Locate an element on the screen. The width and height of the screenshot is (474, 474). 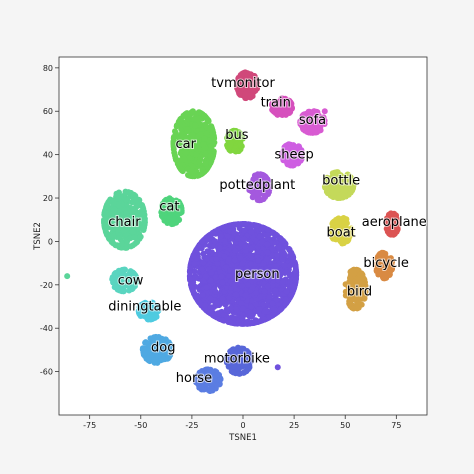
x-tick-label: 25 is located at coordinates (294, 425).